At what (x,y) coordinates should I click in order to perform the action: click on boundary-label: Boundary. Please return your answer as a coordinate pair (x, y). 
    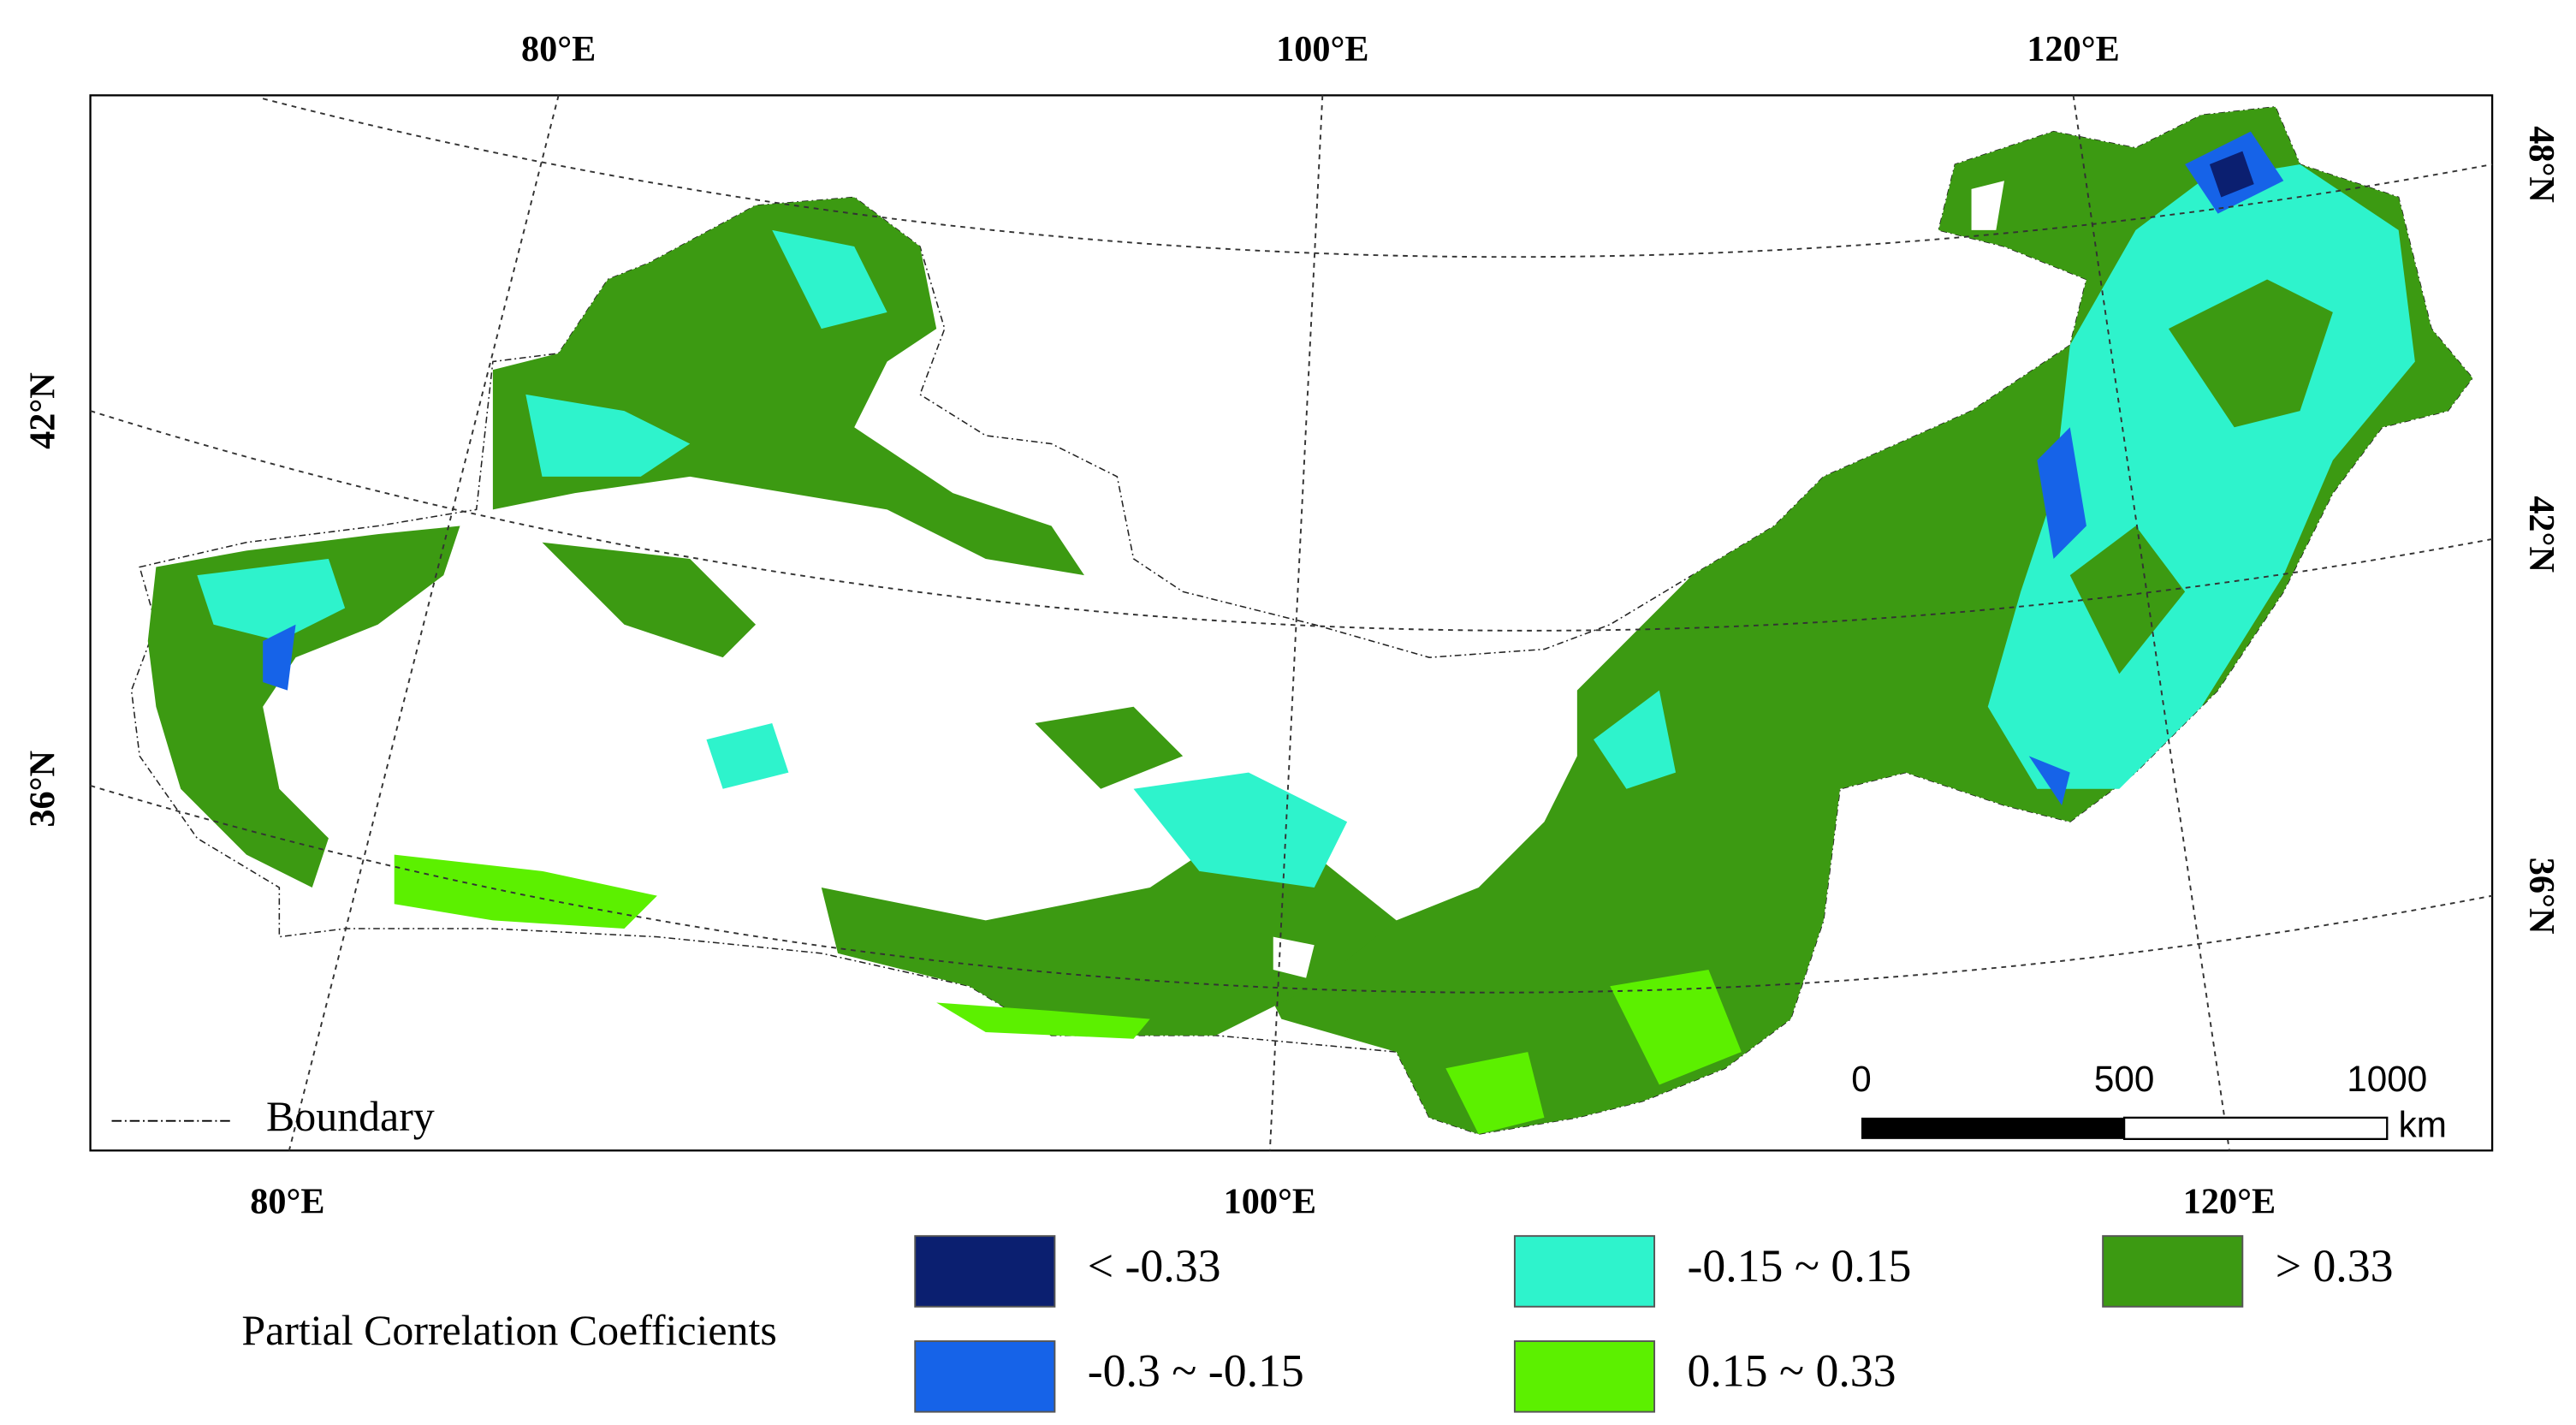
    Looking at the image, I should click on (350, 1116).